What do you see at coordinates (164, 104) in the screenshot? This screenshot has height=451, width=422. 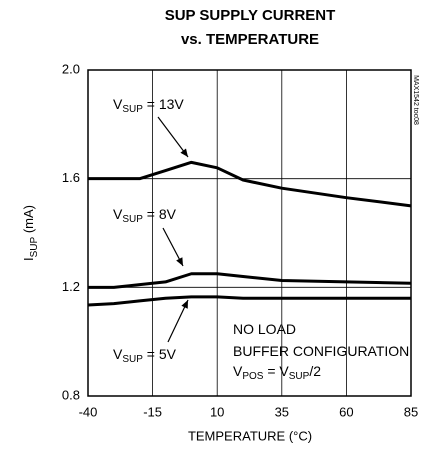 I see `annotation-part: = 13V` at bounding box center [164, 104].